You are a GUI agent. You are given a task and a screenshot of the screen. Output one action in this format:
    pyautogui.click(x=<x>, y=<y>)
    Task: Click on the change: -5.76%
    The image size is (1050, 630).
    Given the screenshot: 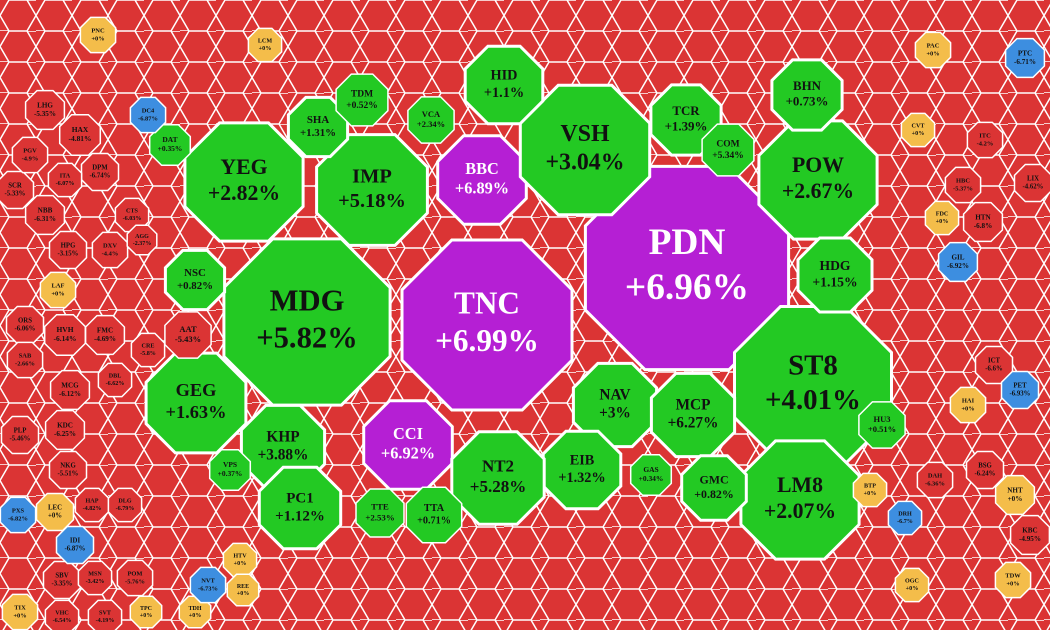 What is the action you would take?
    pyautogui.click(x=135, y=581)
    